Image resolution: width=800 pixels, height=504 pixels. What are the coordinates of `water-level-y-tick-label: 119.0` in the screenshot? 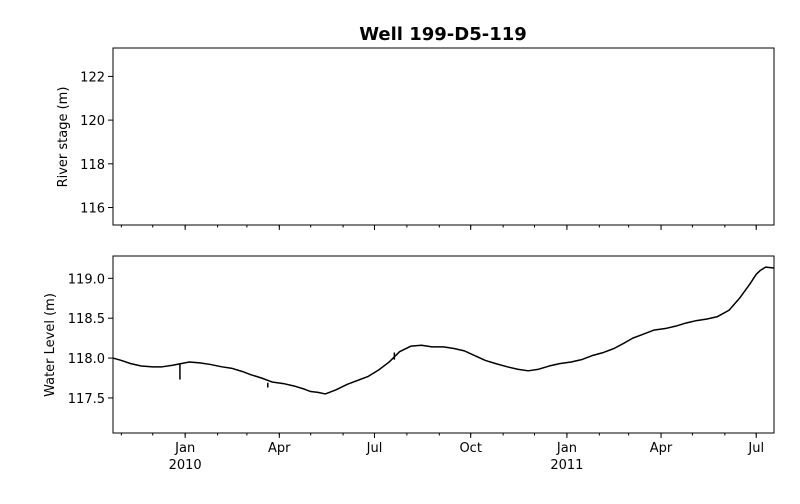 It's located at (86, 279).